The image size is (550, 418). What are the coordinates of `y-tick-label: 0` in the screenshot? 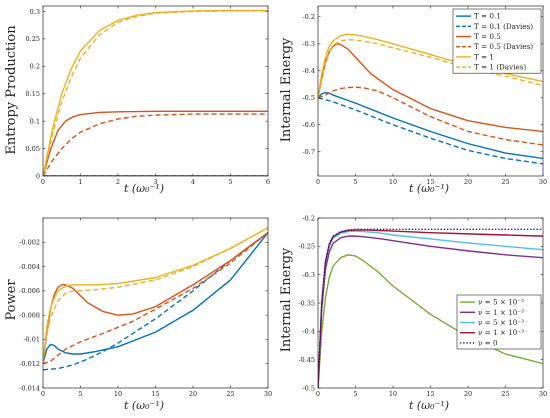 It's located at (38, 176).